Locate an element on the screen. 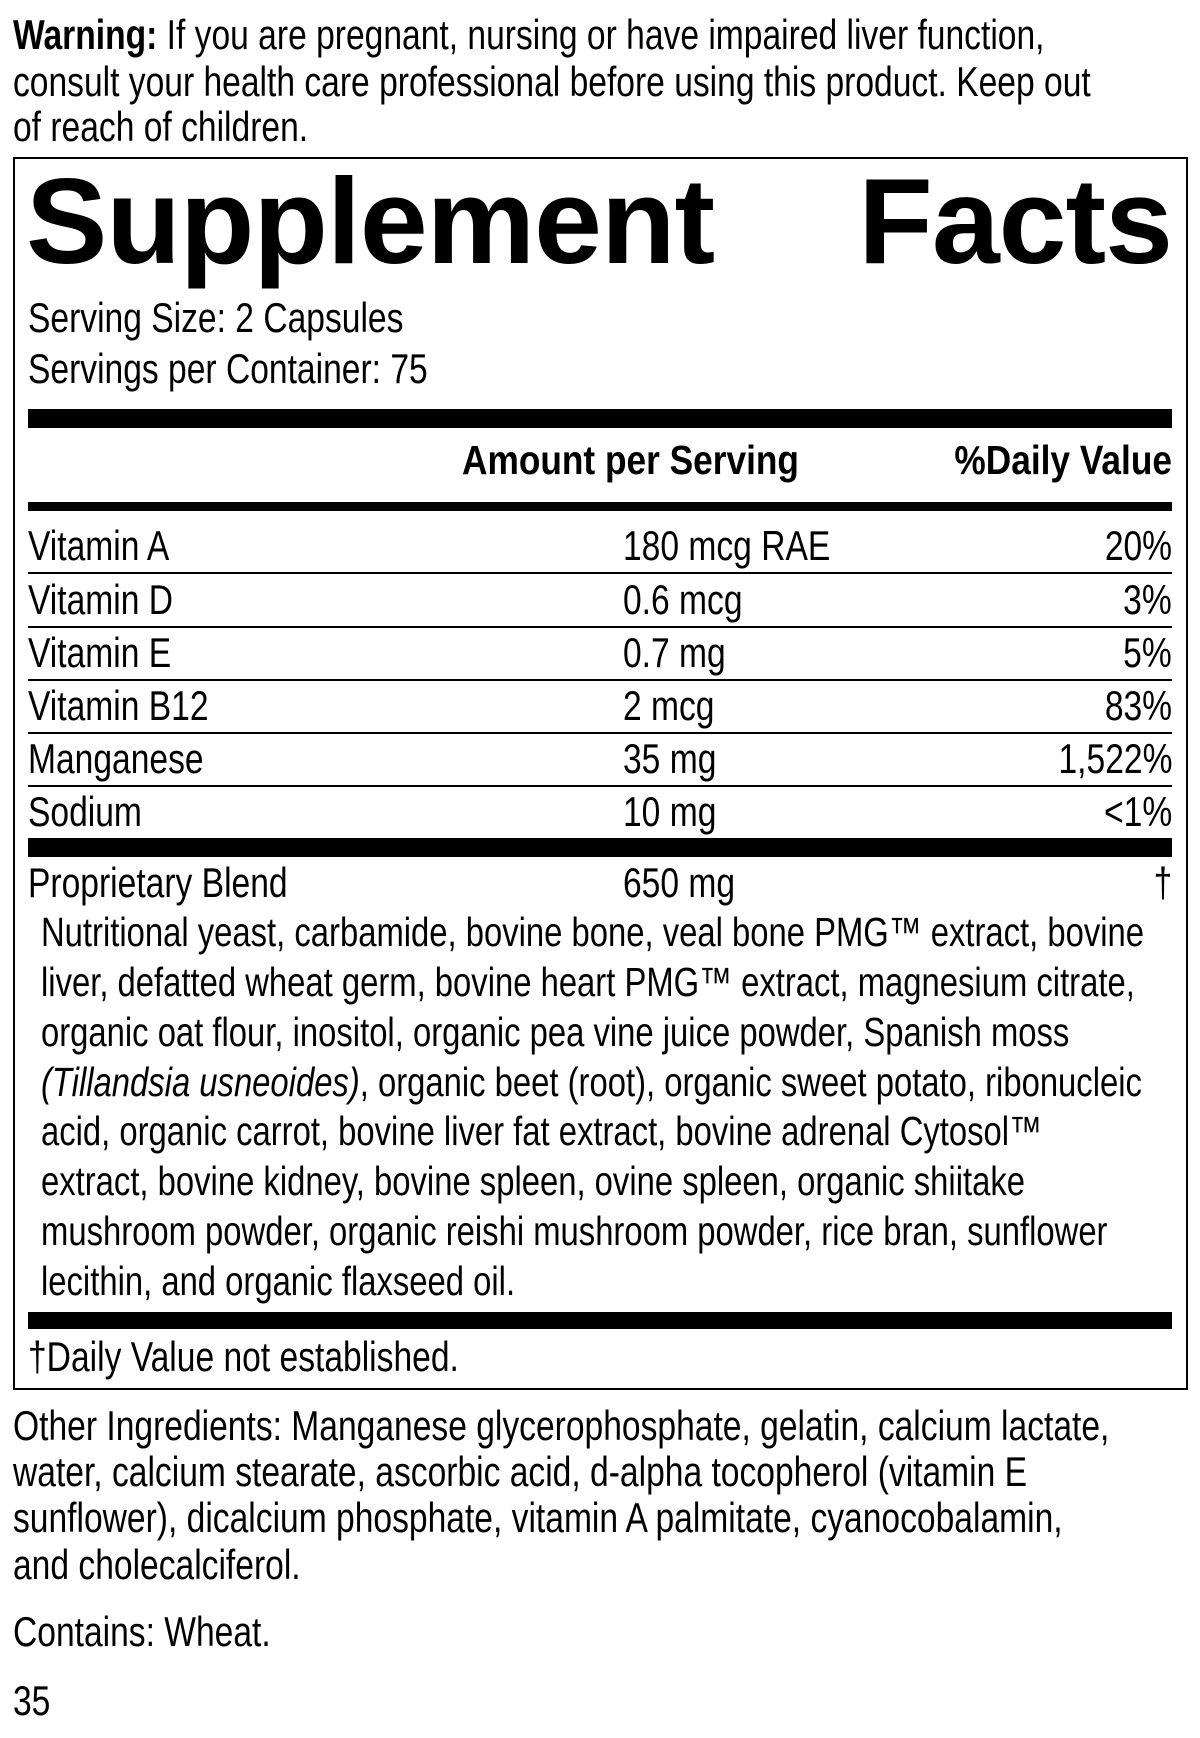 Image resolution: width=1200 pixels, height=1738 pixels. nutrient-amount: 10 mg is located at coordinates (670, 811).